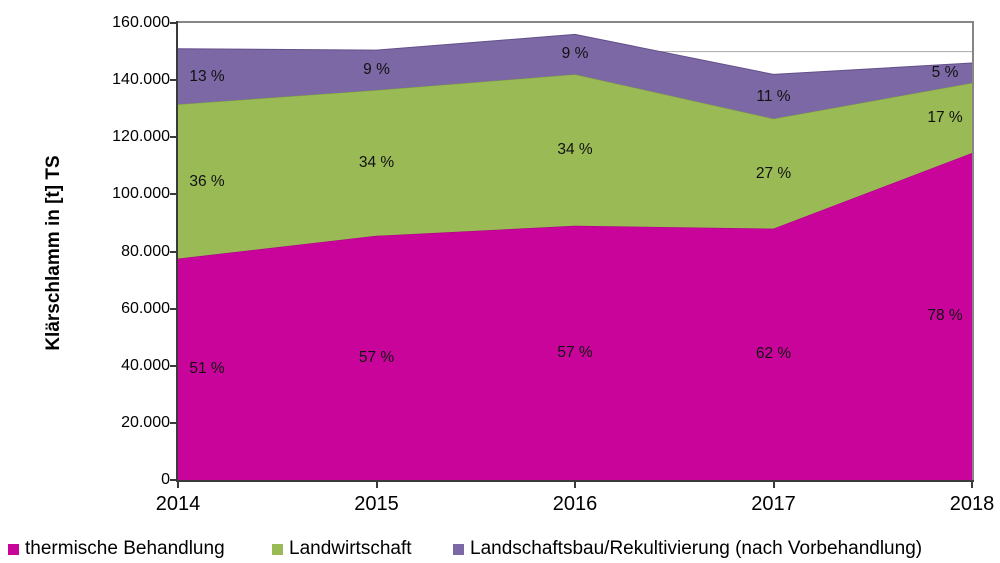 This screenshot has height=563, width=1000. I want to click on y-tick-label: 0, so click(165, 479).